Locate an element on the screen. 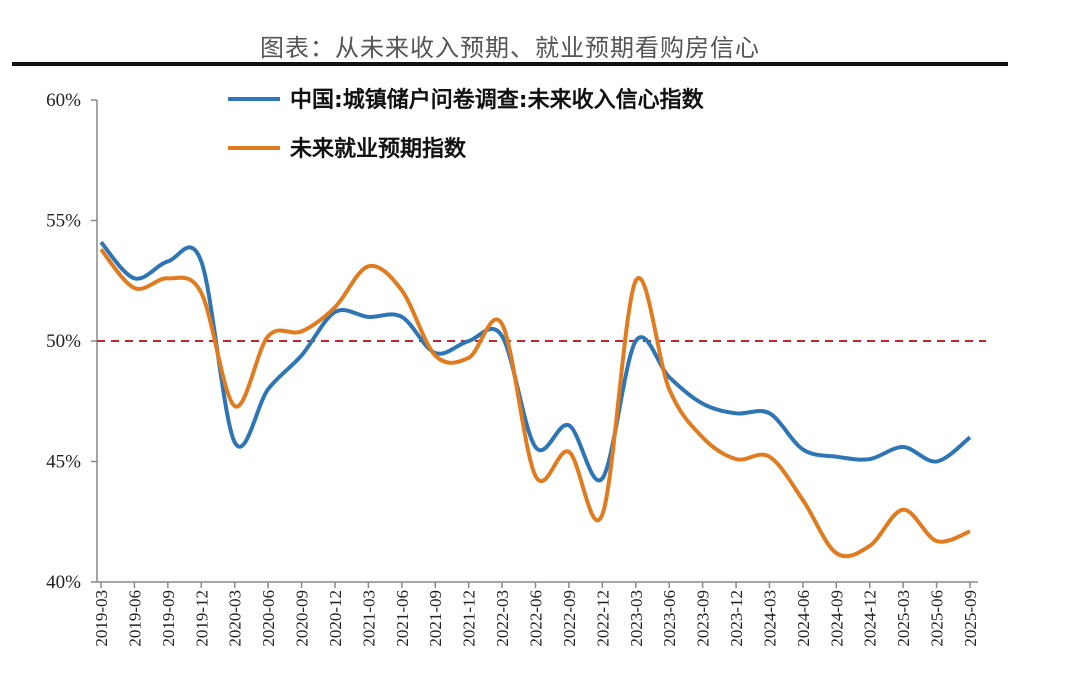 This screenshot has height=690, width=1080. y-tick-label: 50% is located at coordinates (63, 341).